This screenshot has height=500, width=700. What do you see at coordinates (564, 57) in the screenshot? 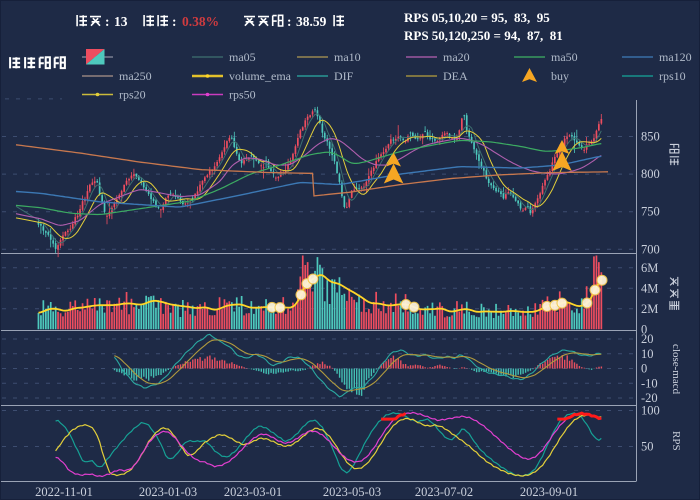
I see `svg-text: ma50` at bounding box center [564, 57].